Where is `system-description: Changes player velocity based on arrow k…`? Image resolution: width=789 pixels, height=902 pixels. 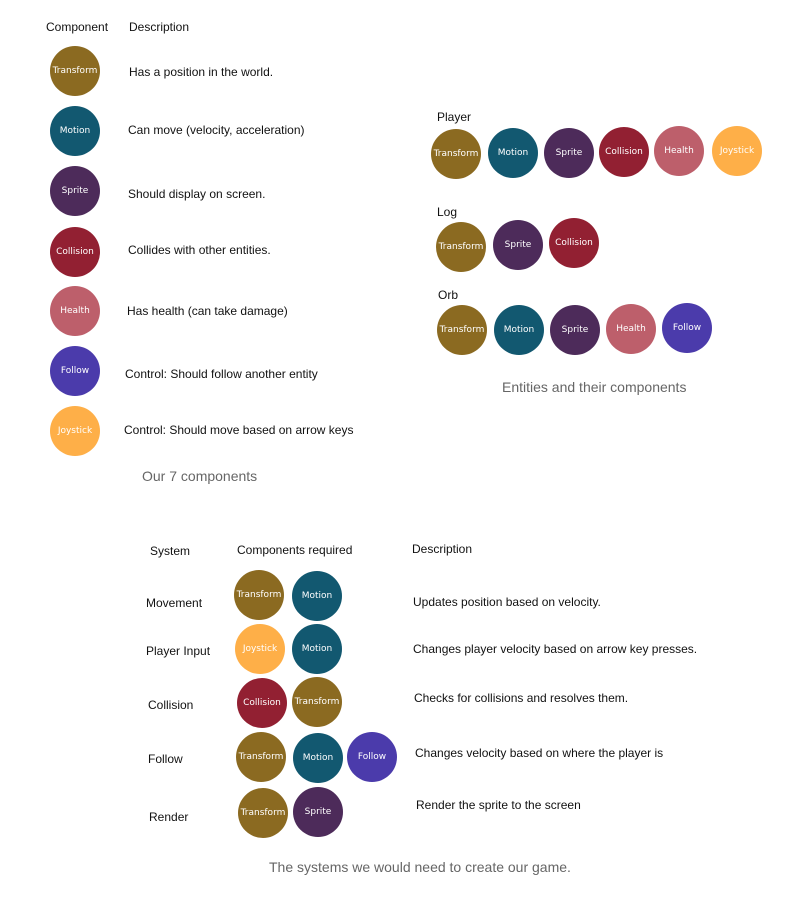 system-description: Changes player velocity based on arrow k… is located at coordinates (555, 649).